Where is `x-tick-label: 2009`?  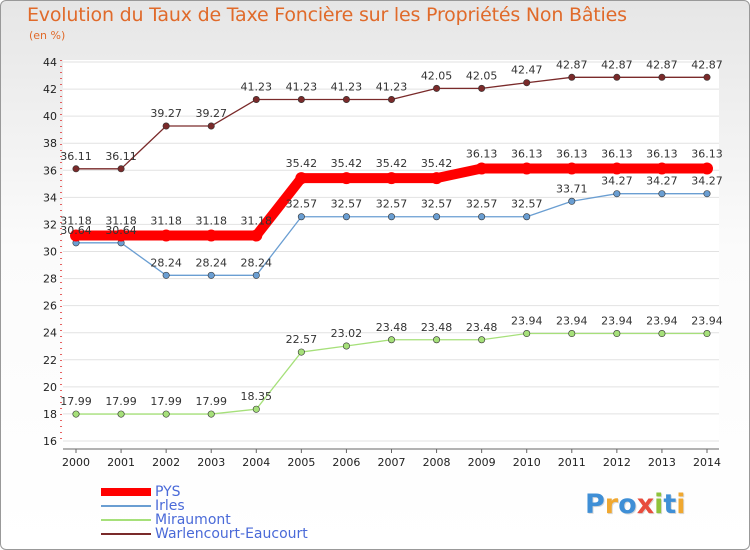
x-tick-label: 2009 is located at coordinates (482, 462).